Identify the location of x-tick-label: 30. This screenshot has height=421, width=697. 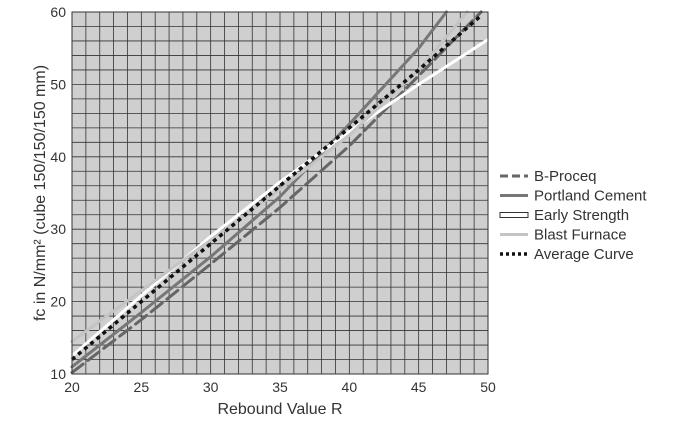
(211, 387).